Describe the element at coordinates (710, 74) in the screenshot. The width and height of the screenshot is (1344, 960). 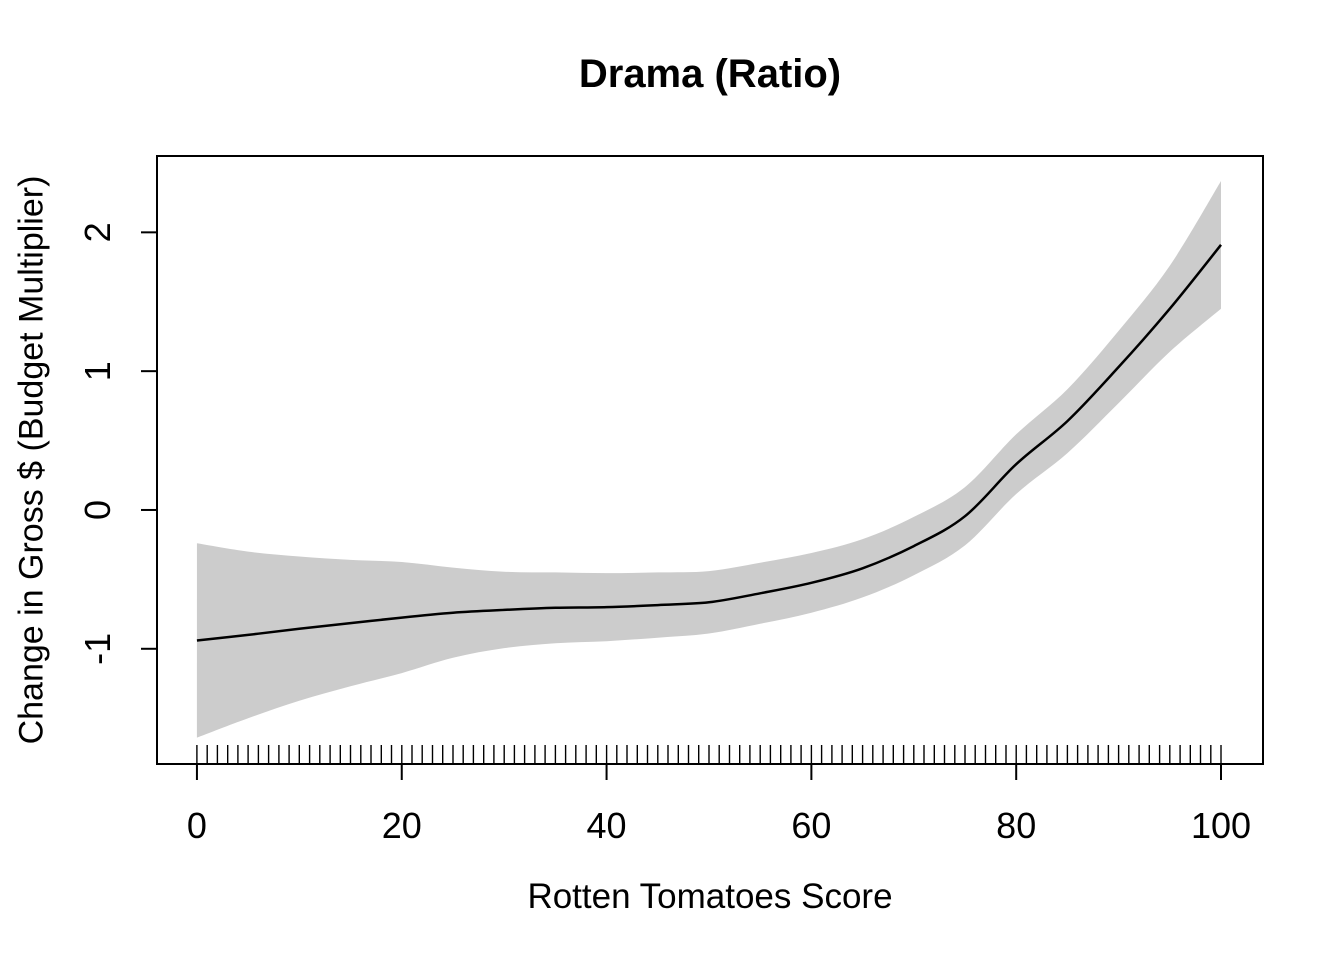
I see `chart-title: Drama (Ratio)` at that location.